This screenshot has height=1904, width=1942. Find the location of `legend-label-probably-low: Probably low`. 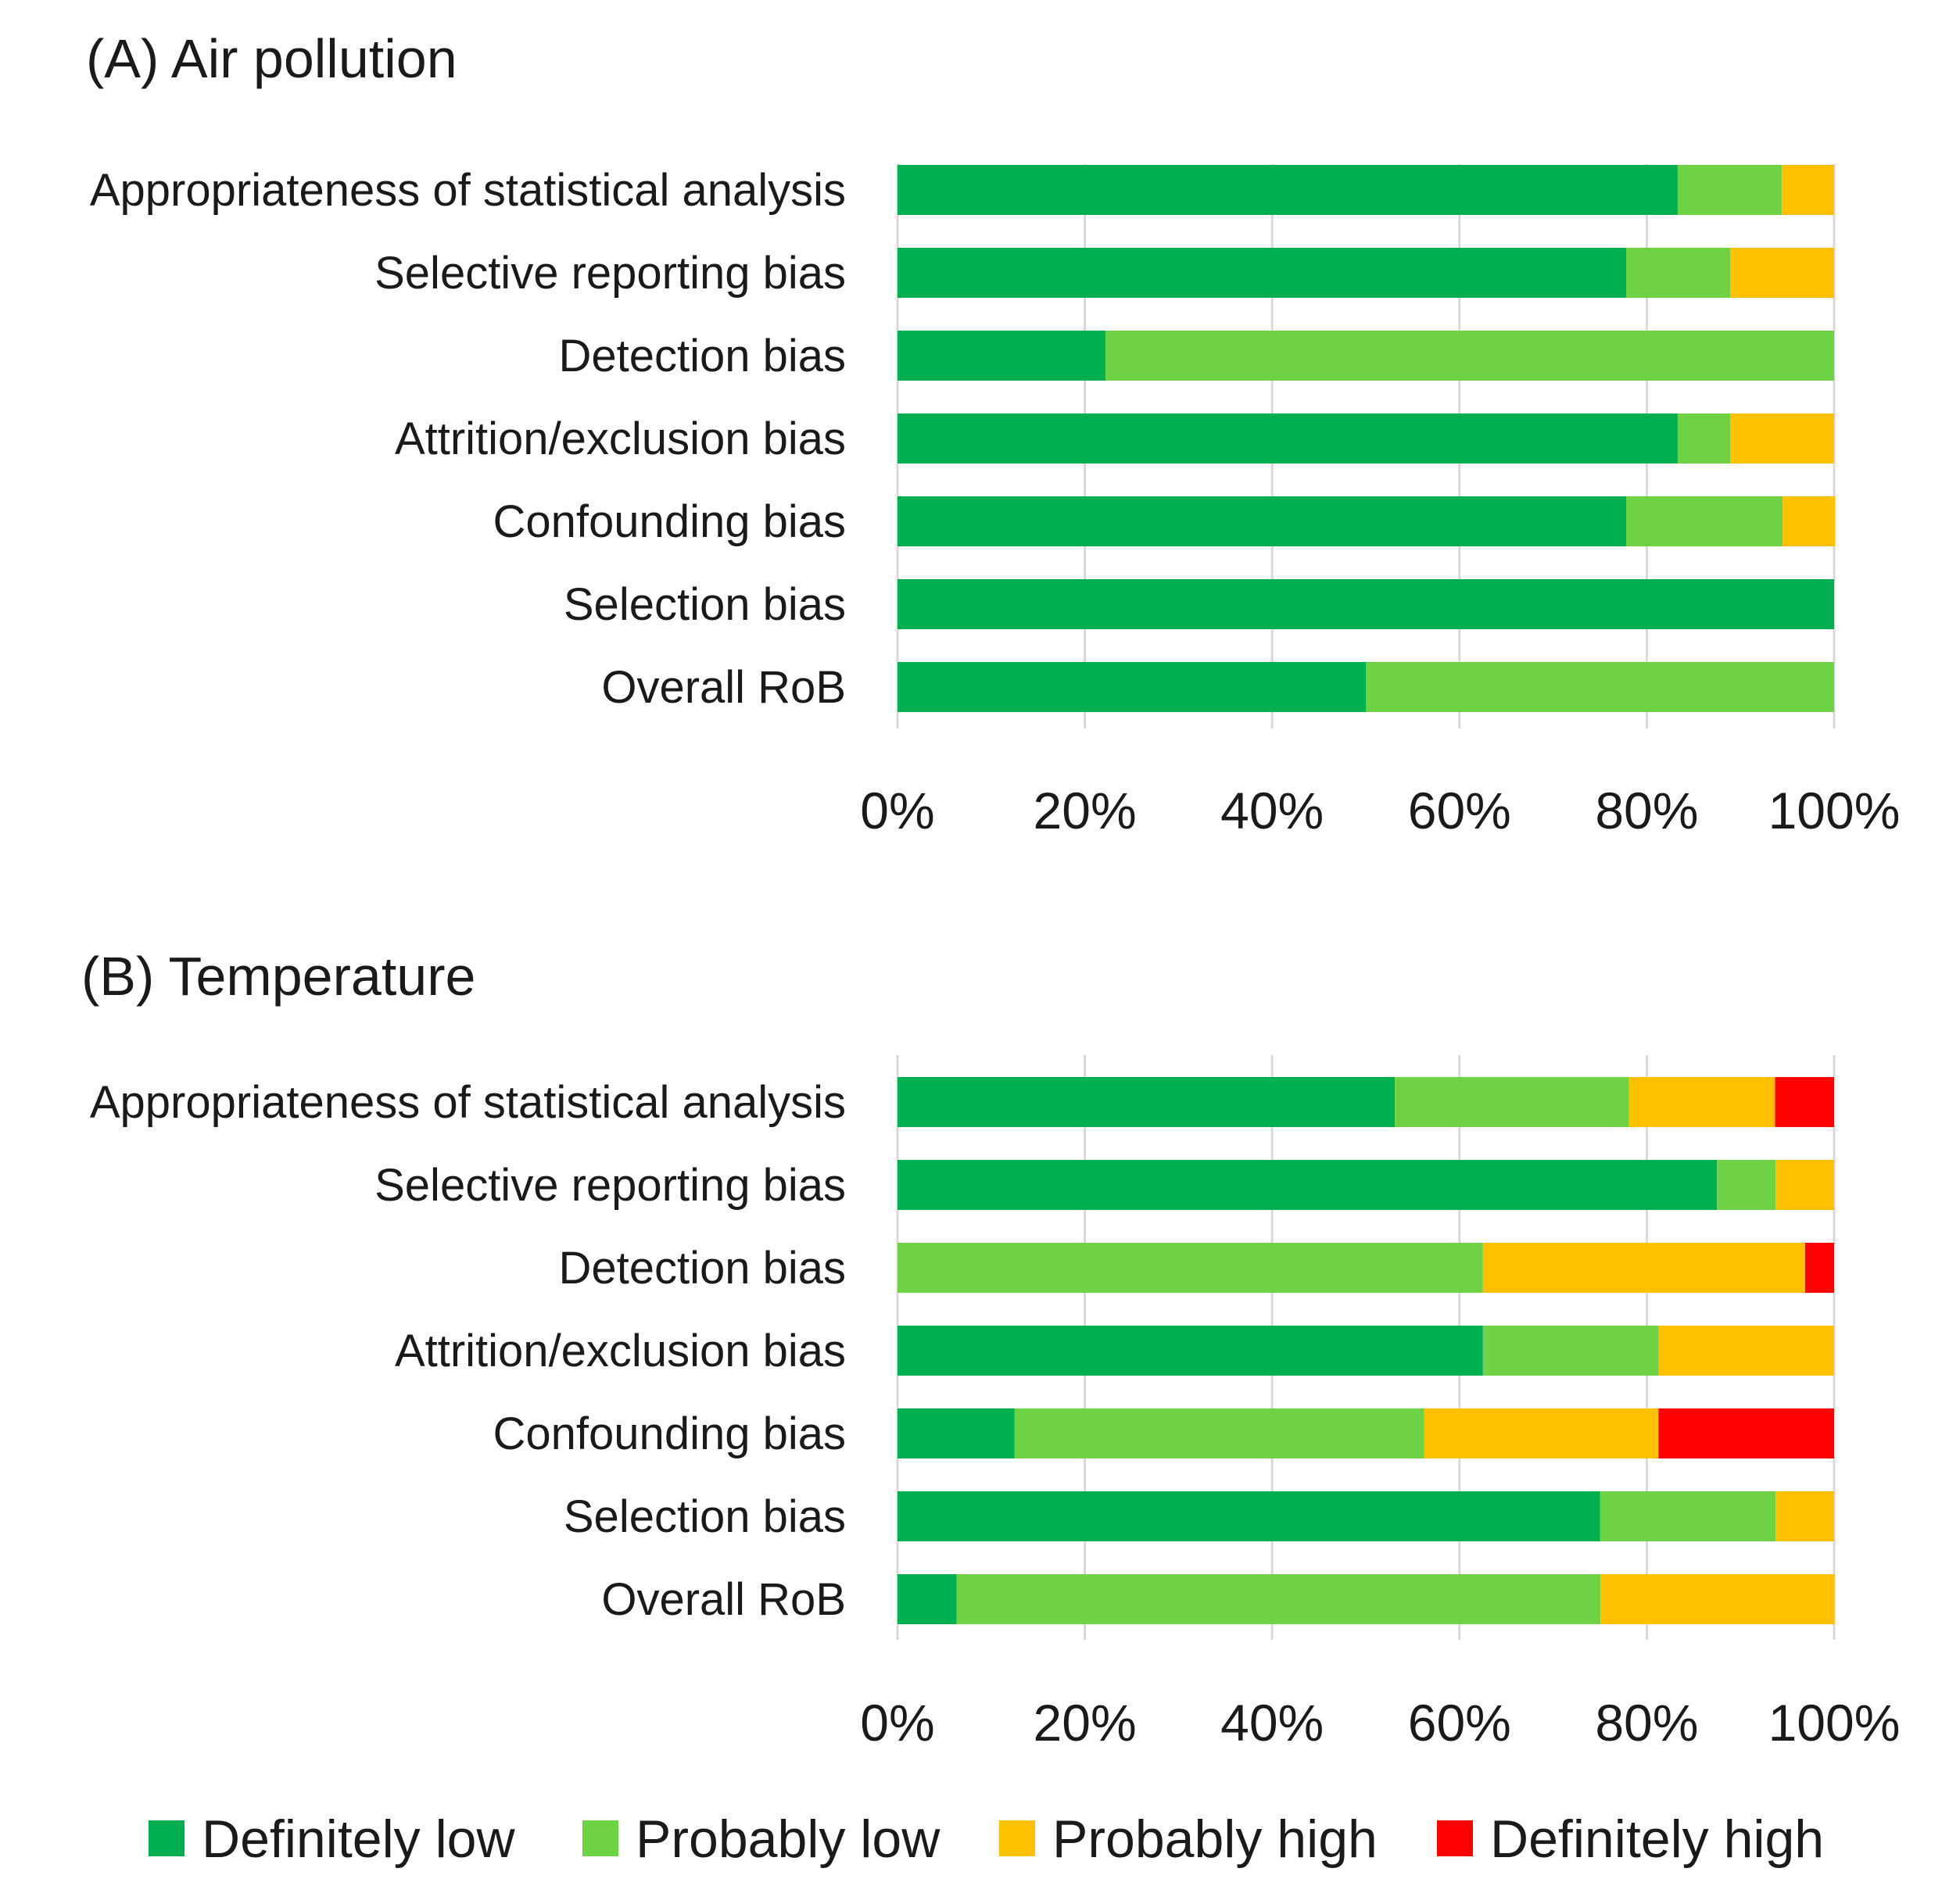

legend-label-probably-low: Probably low is located at coordinates (789, 1839).